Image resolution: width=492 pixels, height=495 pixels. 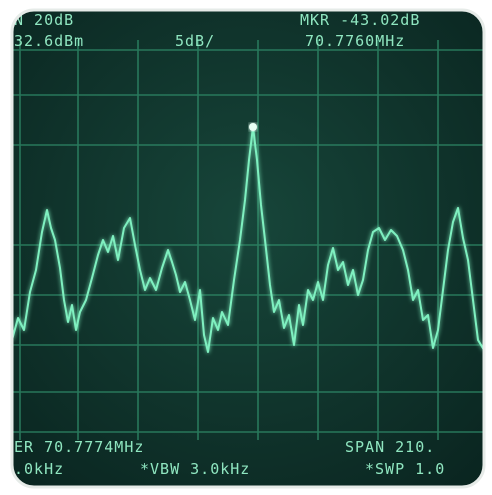 What do you see at coordinates (195, 469) in the screenshot?
I see `video-bandwidth: *VBW 3.0kHz` at bounding box center [195, 469].